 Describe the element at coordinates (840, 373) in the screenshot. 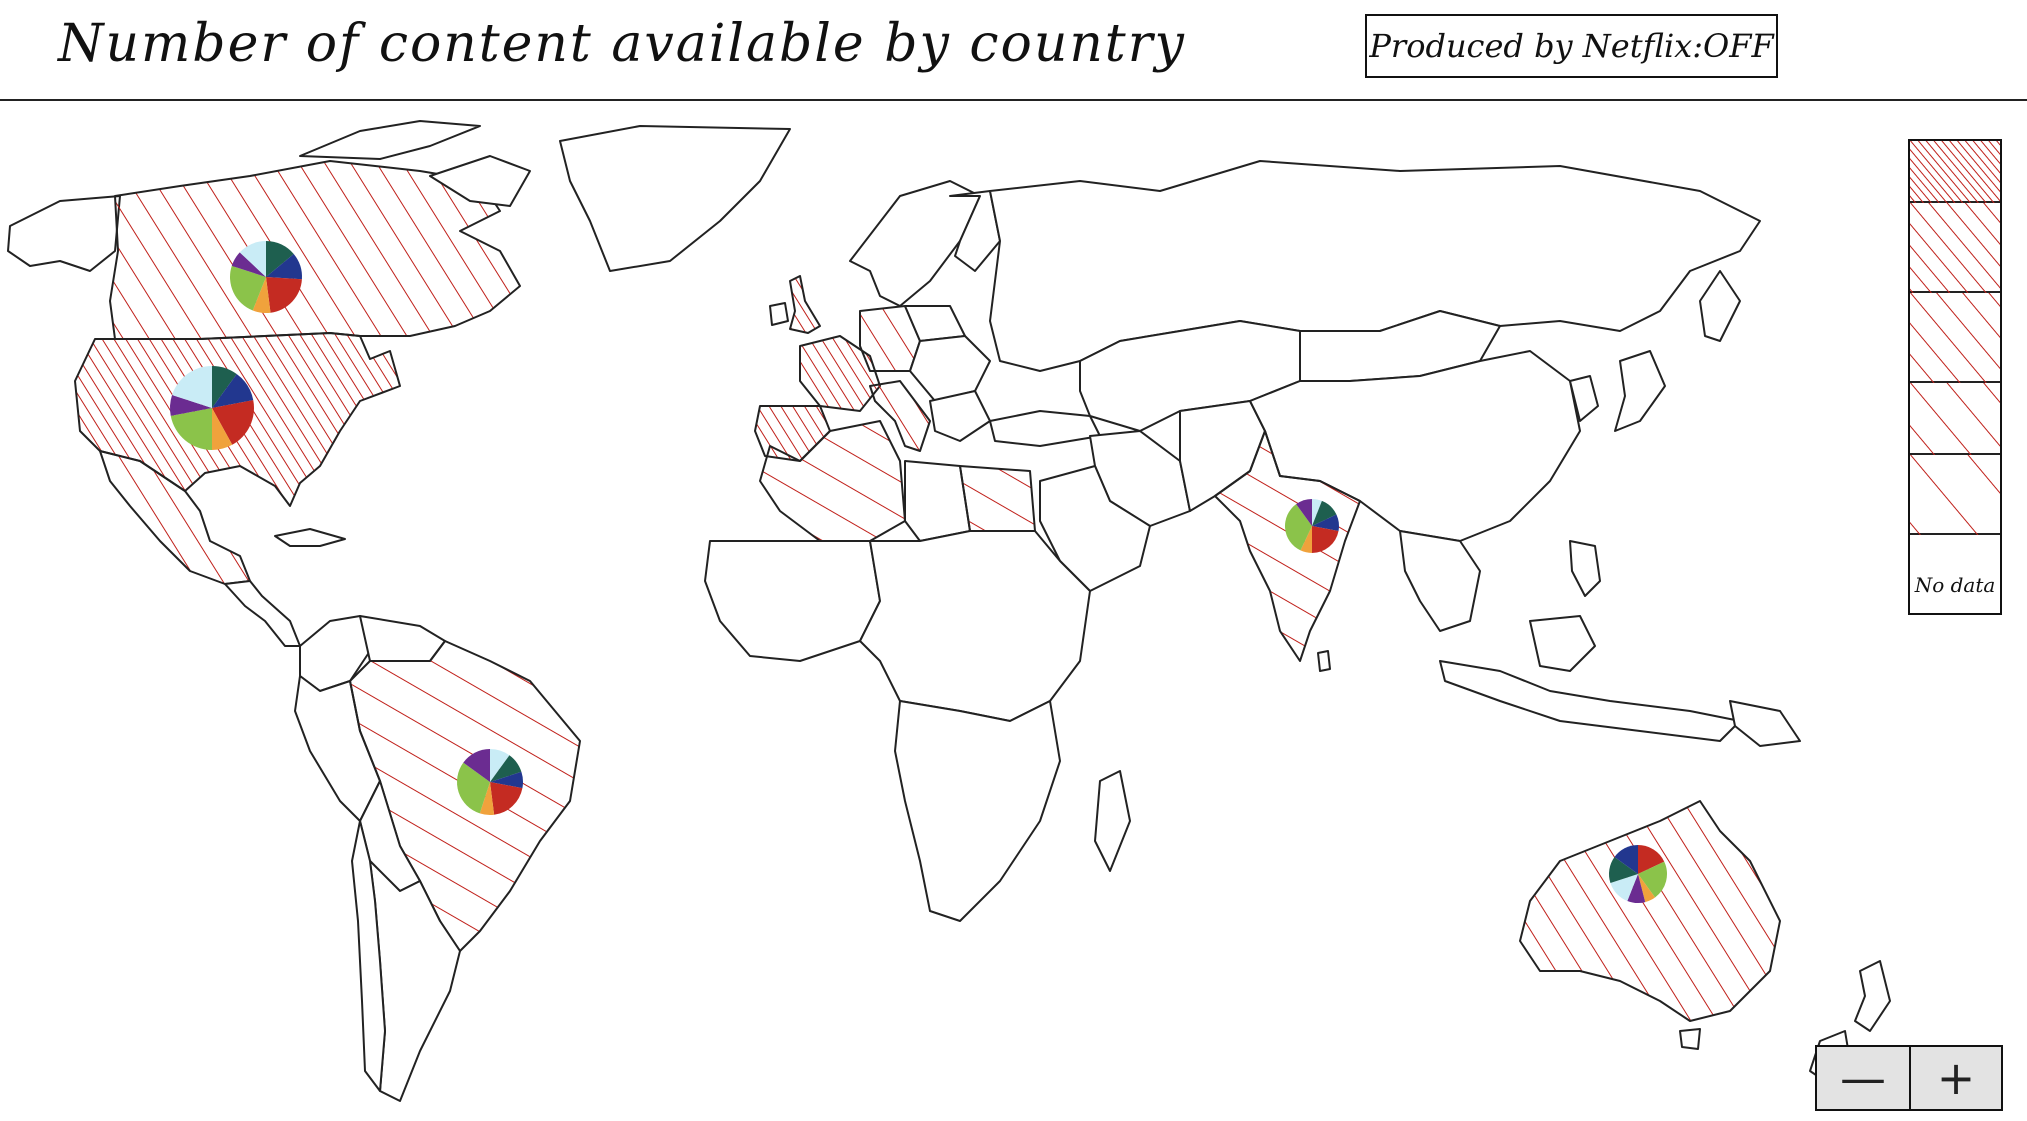

I see `country-france` at that location.